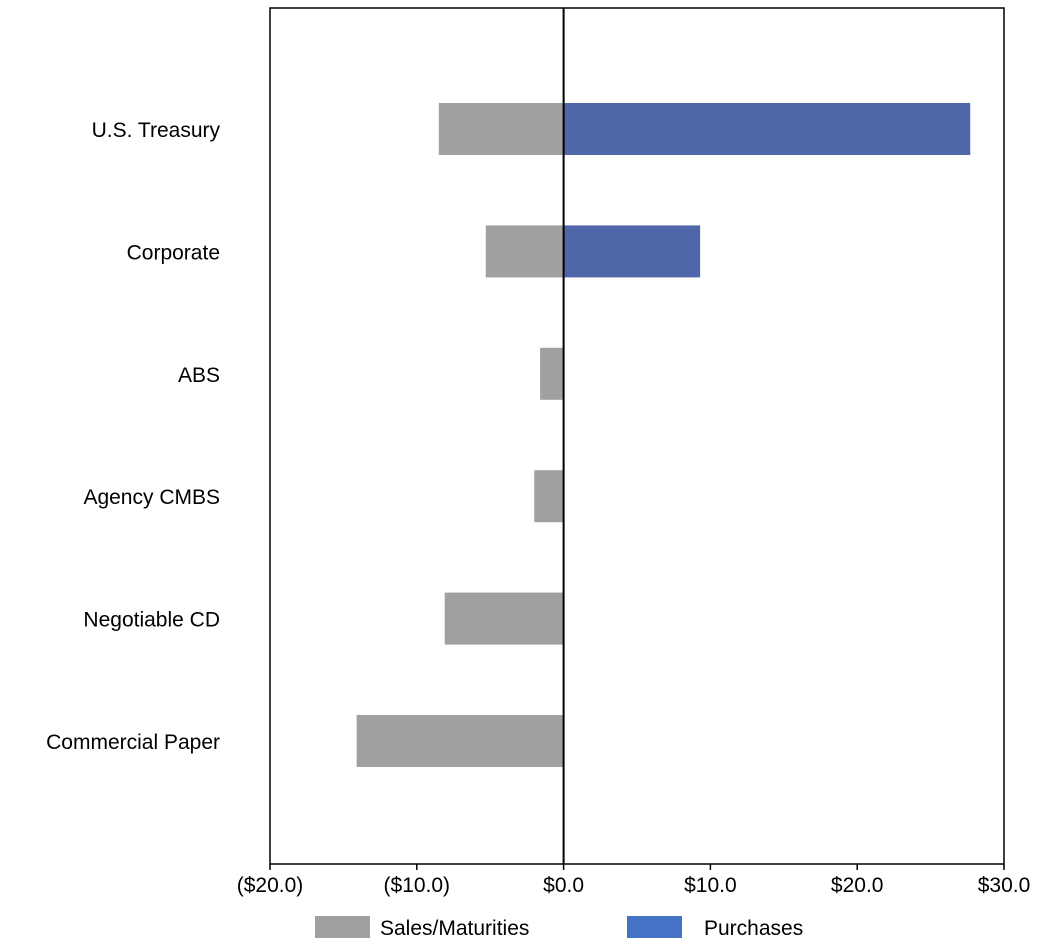  What do you see at coordinates (549, 496) in the screenshot?
I see `bar-sales-maturities-agency-cmbs` at bounding box center [549, 496].